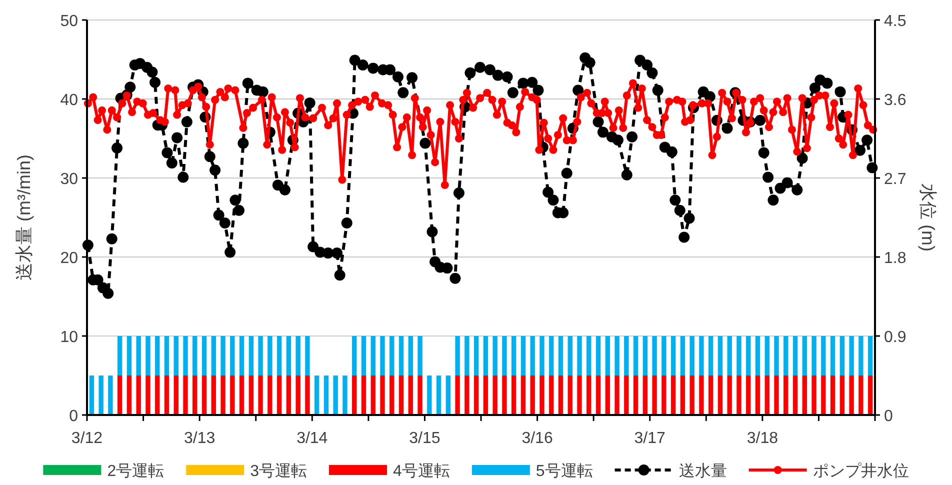 The image size is (952, 485). What do you see at coordinates (69, 258) in the screenshot?
I see `y-tick-label: 20` at bounding box center [69, 258].